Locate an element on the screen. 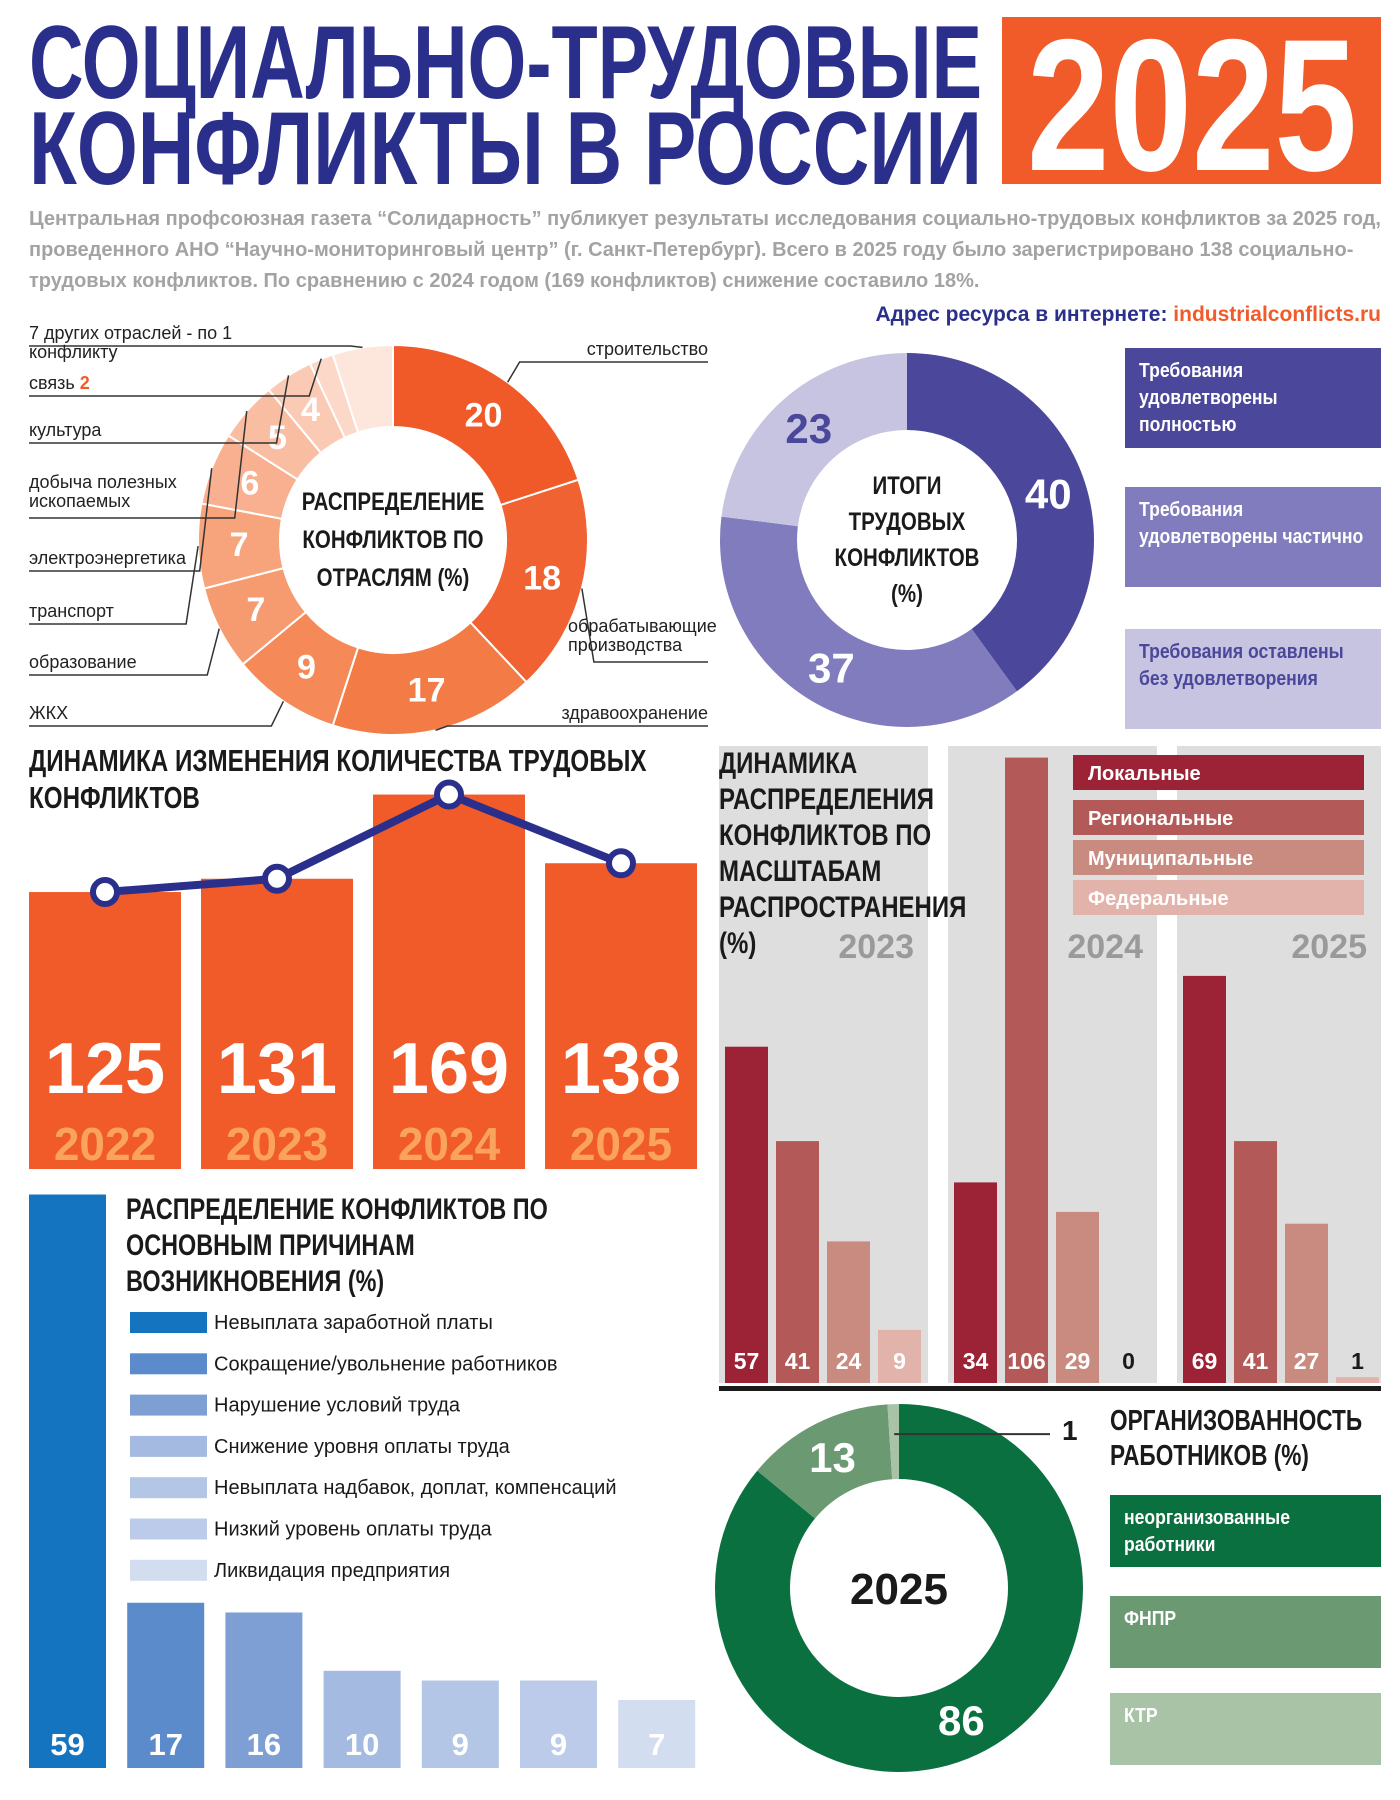 This screenshot has width=1400, height=1800. legend-label: Требования оставлены без удовлетворения is located at coordinates (1241, 665).